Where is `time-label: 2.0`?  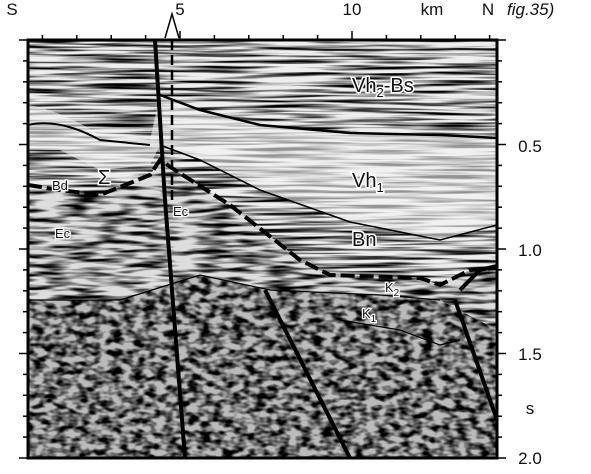 time-label: 2.0 is located at coordinates (530, 458).